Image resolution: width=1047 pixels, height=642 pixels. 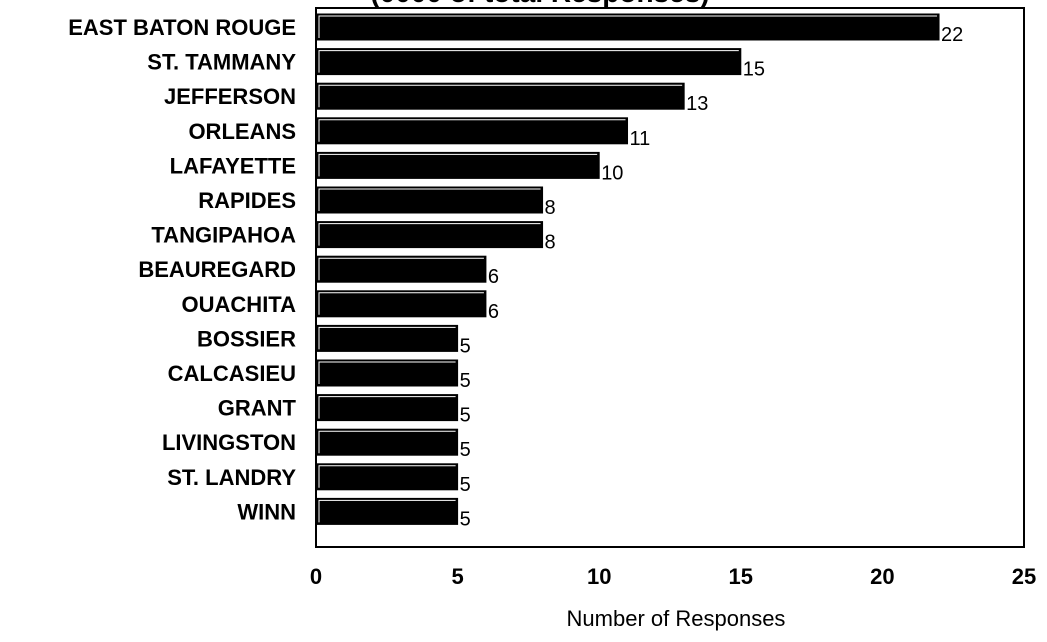 What do you see at coordinates (266, 511) in the screenshot?
I see `category-label: WINN` at bounding box center [266, 511].